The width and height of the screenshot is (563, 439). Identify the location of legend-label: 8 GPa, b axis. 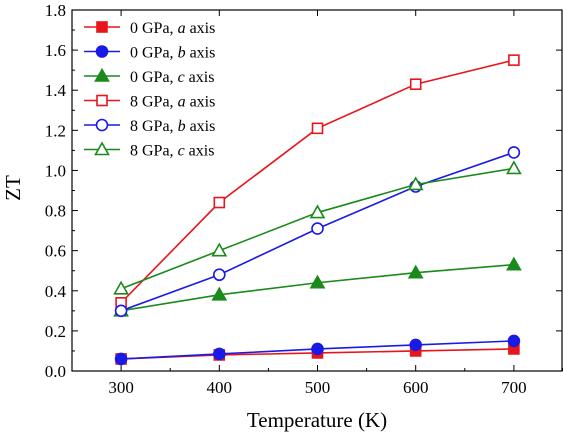
(172, 126).